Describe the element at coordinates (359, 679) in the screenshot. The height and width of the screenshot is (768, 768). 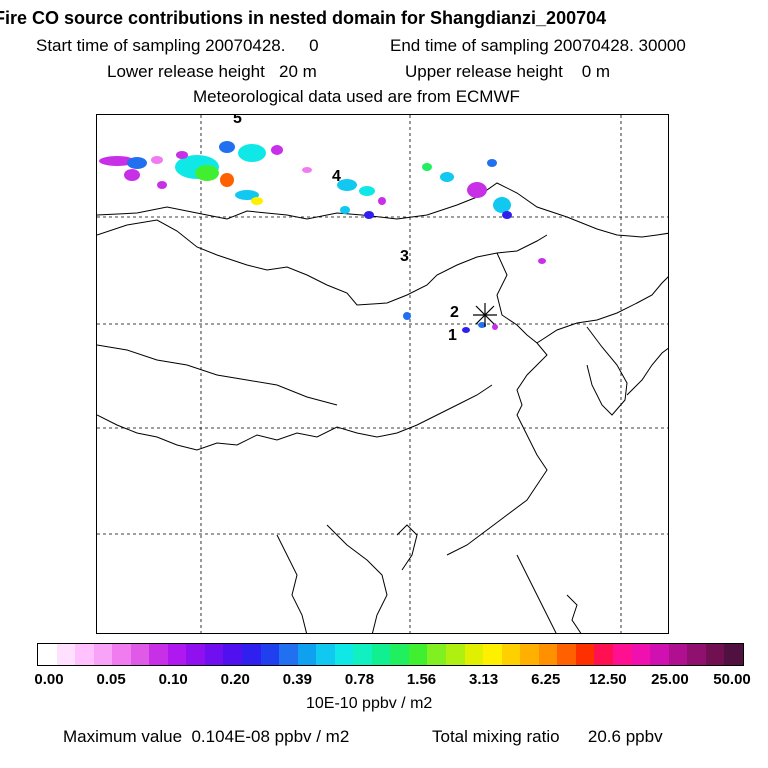
I see `colorbar-tick-label: 0.78` at that location.